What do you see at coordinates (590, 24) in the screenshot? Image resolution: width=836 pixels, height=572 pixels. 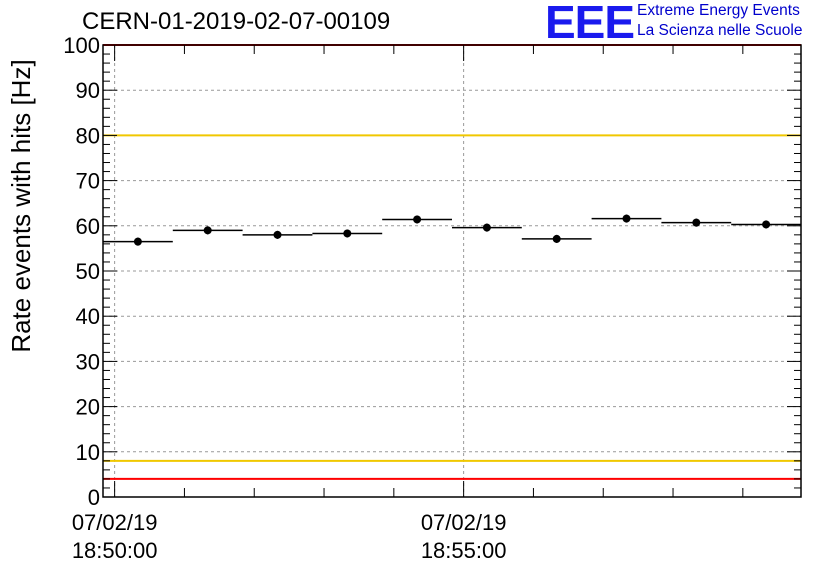 I see `logo-mark: EEE` at bounding box center [590, 24].